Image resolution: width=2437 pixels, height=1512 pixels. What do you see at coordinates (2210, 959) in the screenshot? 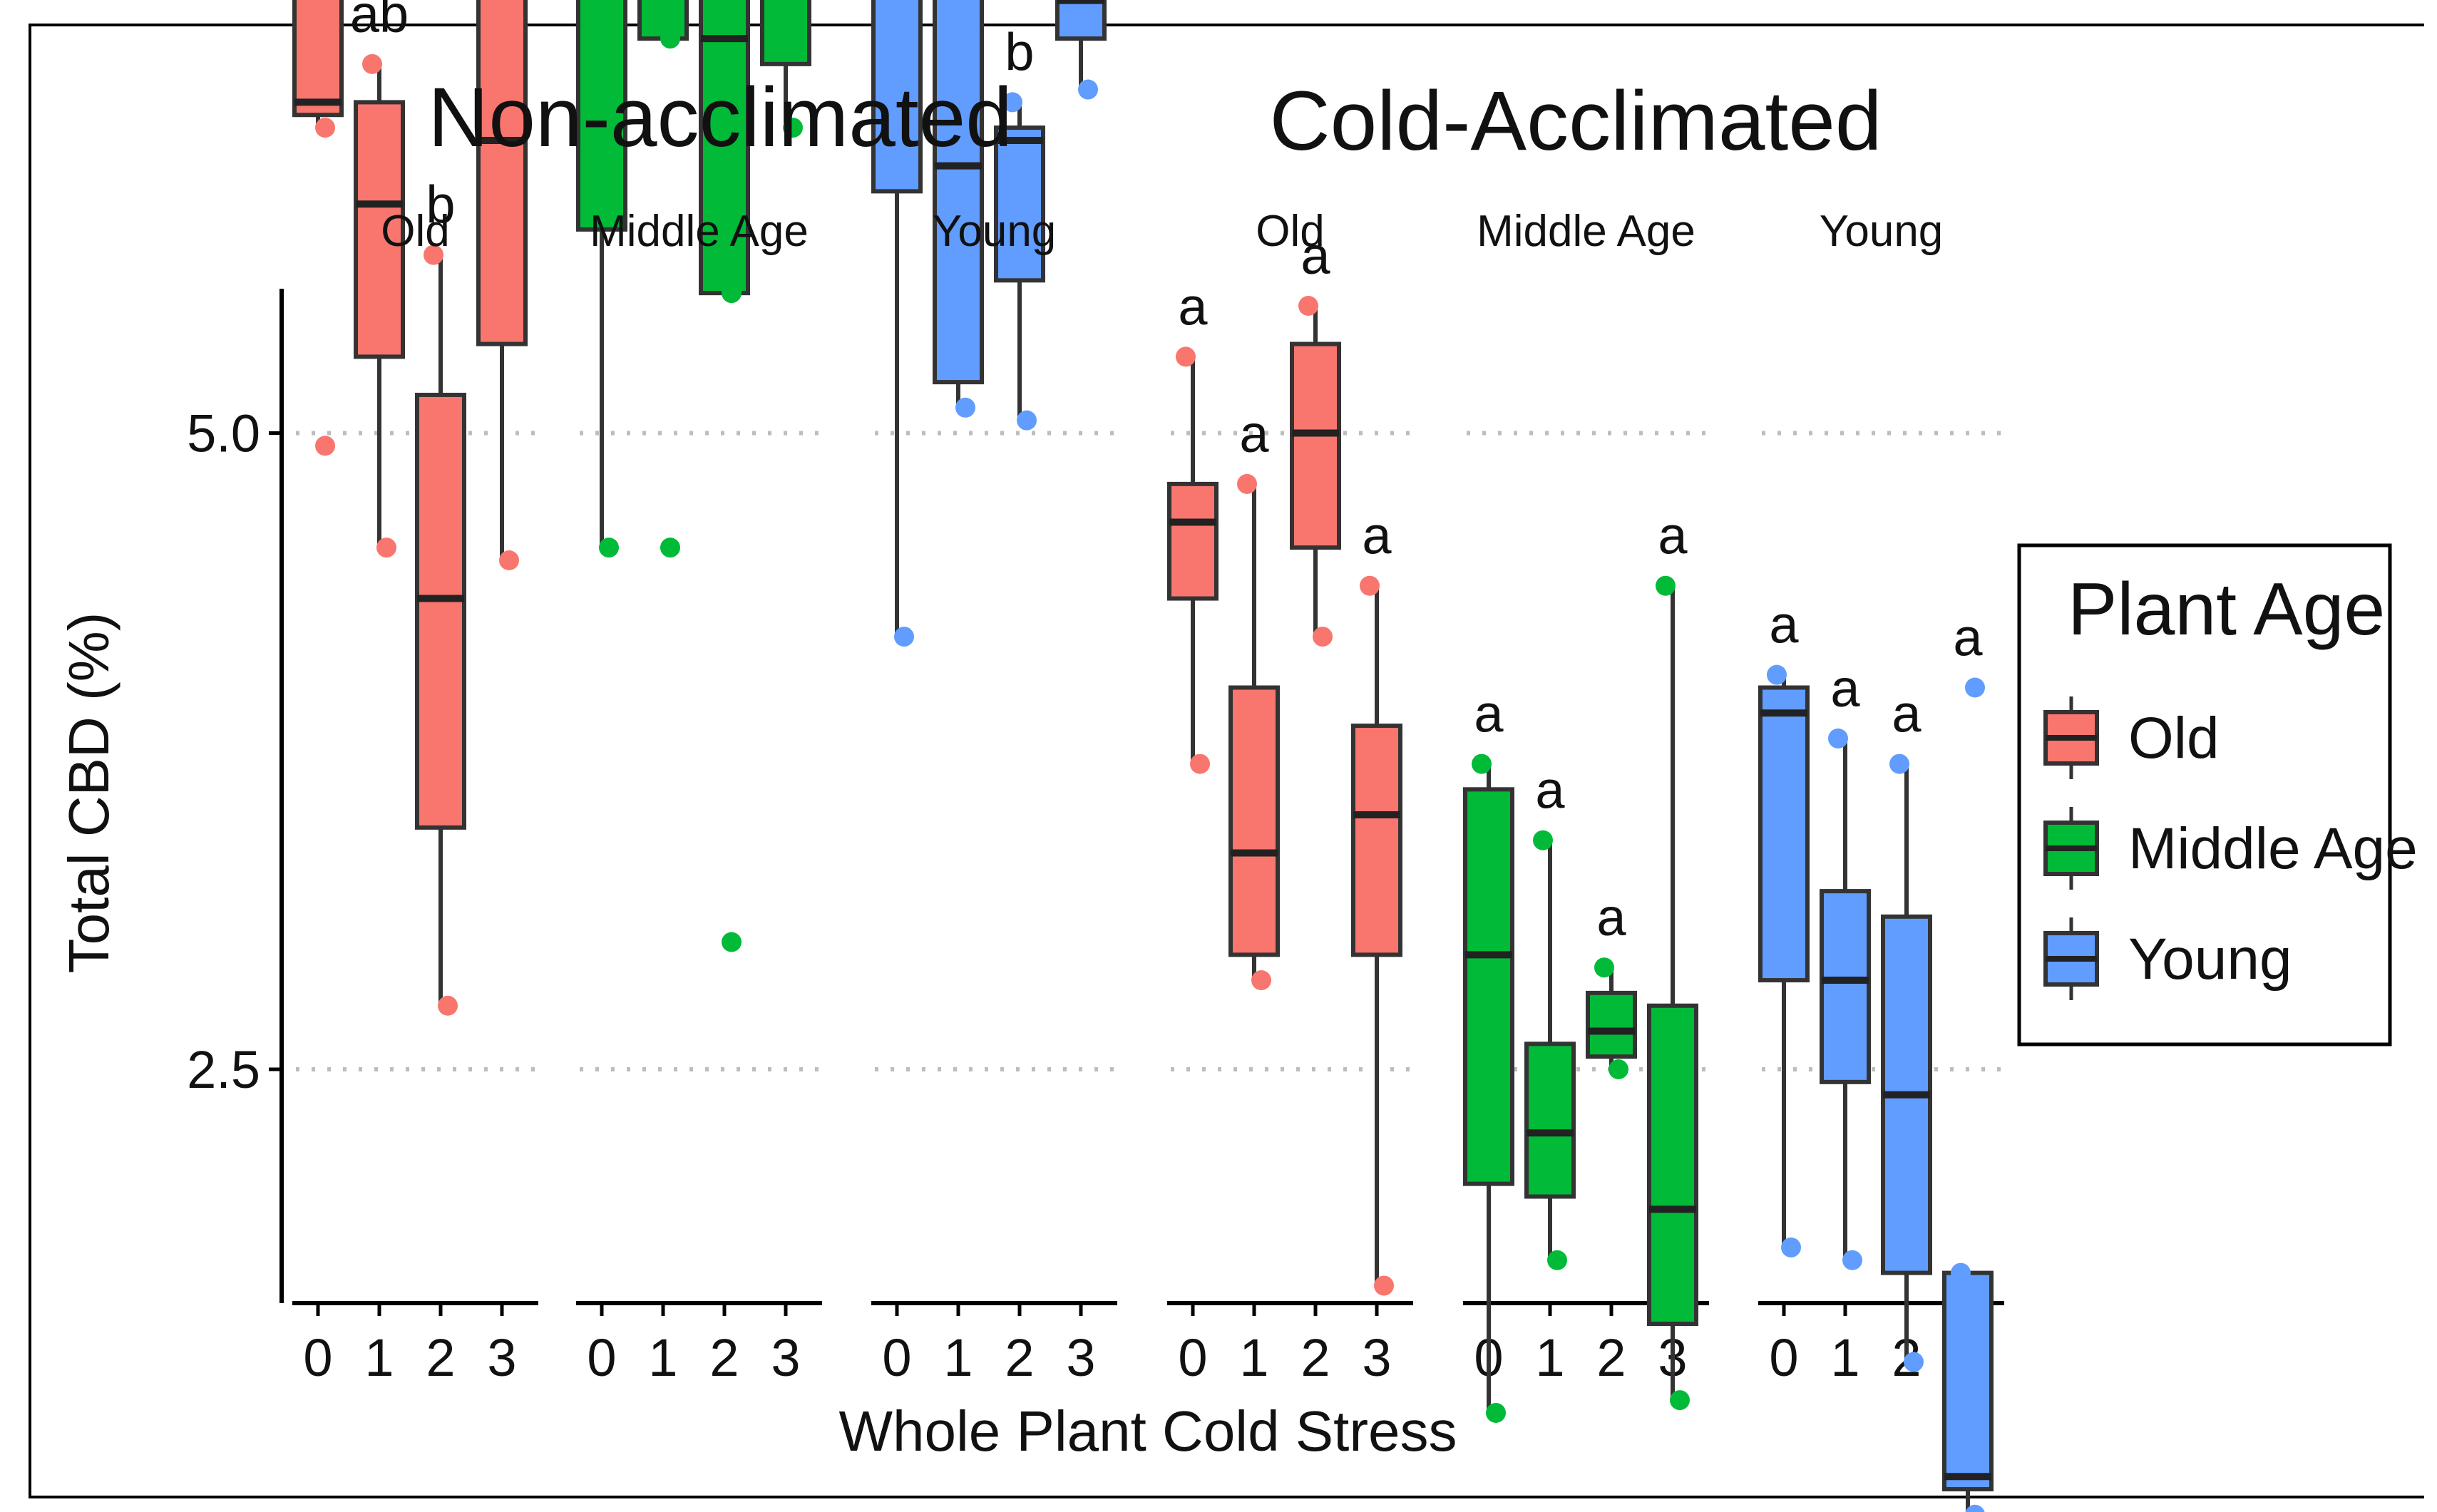
I see `legend-label: Young` at bounding box center [2210, 959].